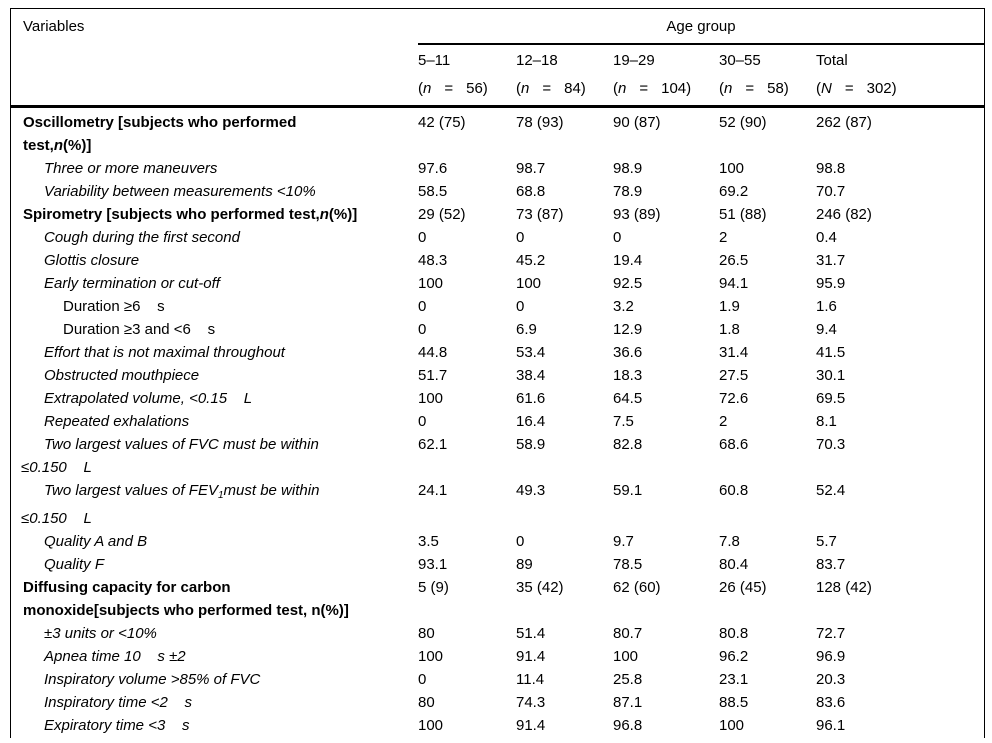 This screenshot has width=992, height=743. What do you see at coordinates (831, 656) in the screenshot?
I see `cell-value: 96.9` at bounding box center [831, 656].